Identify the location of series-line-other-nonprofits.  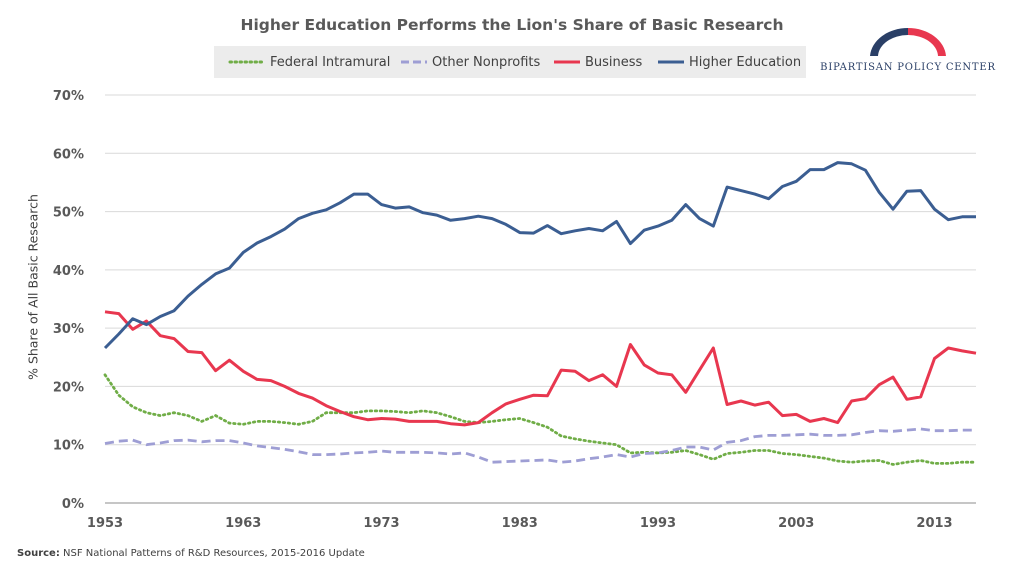
(540, 445).